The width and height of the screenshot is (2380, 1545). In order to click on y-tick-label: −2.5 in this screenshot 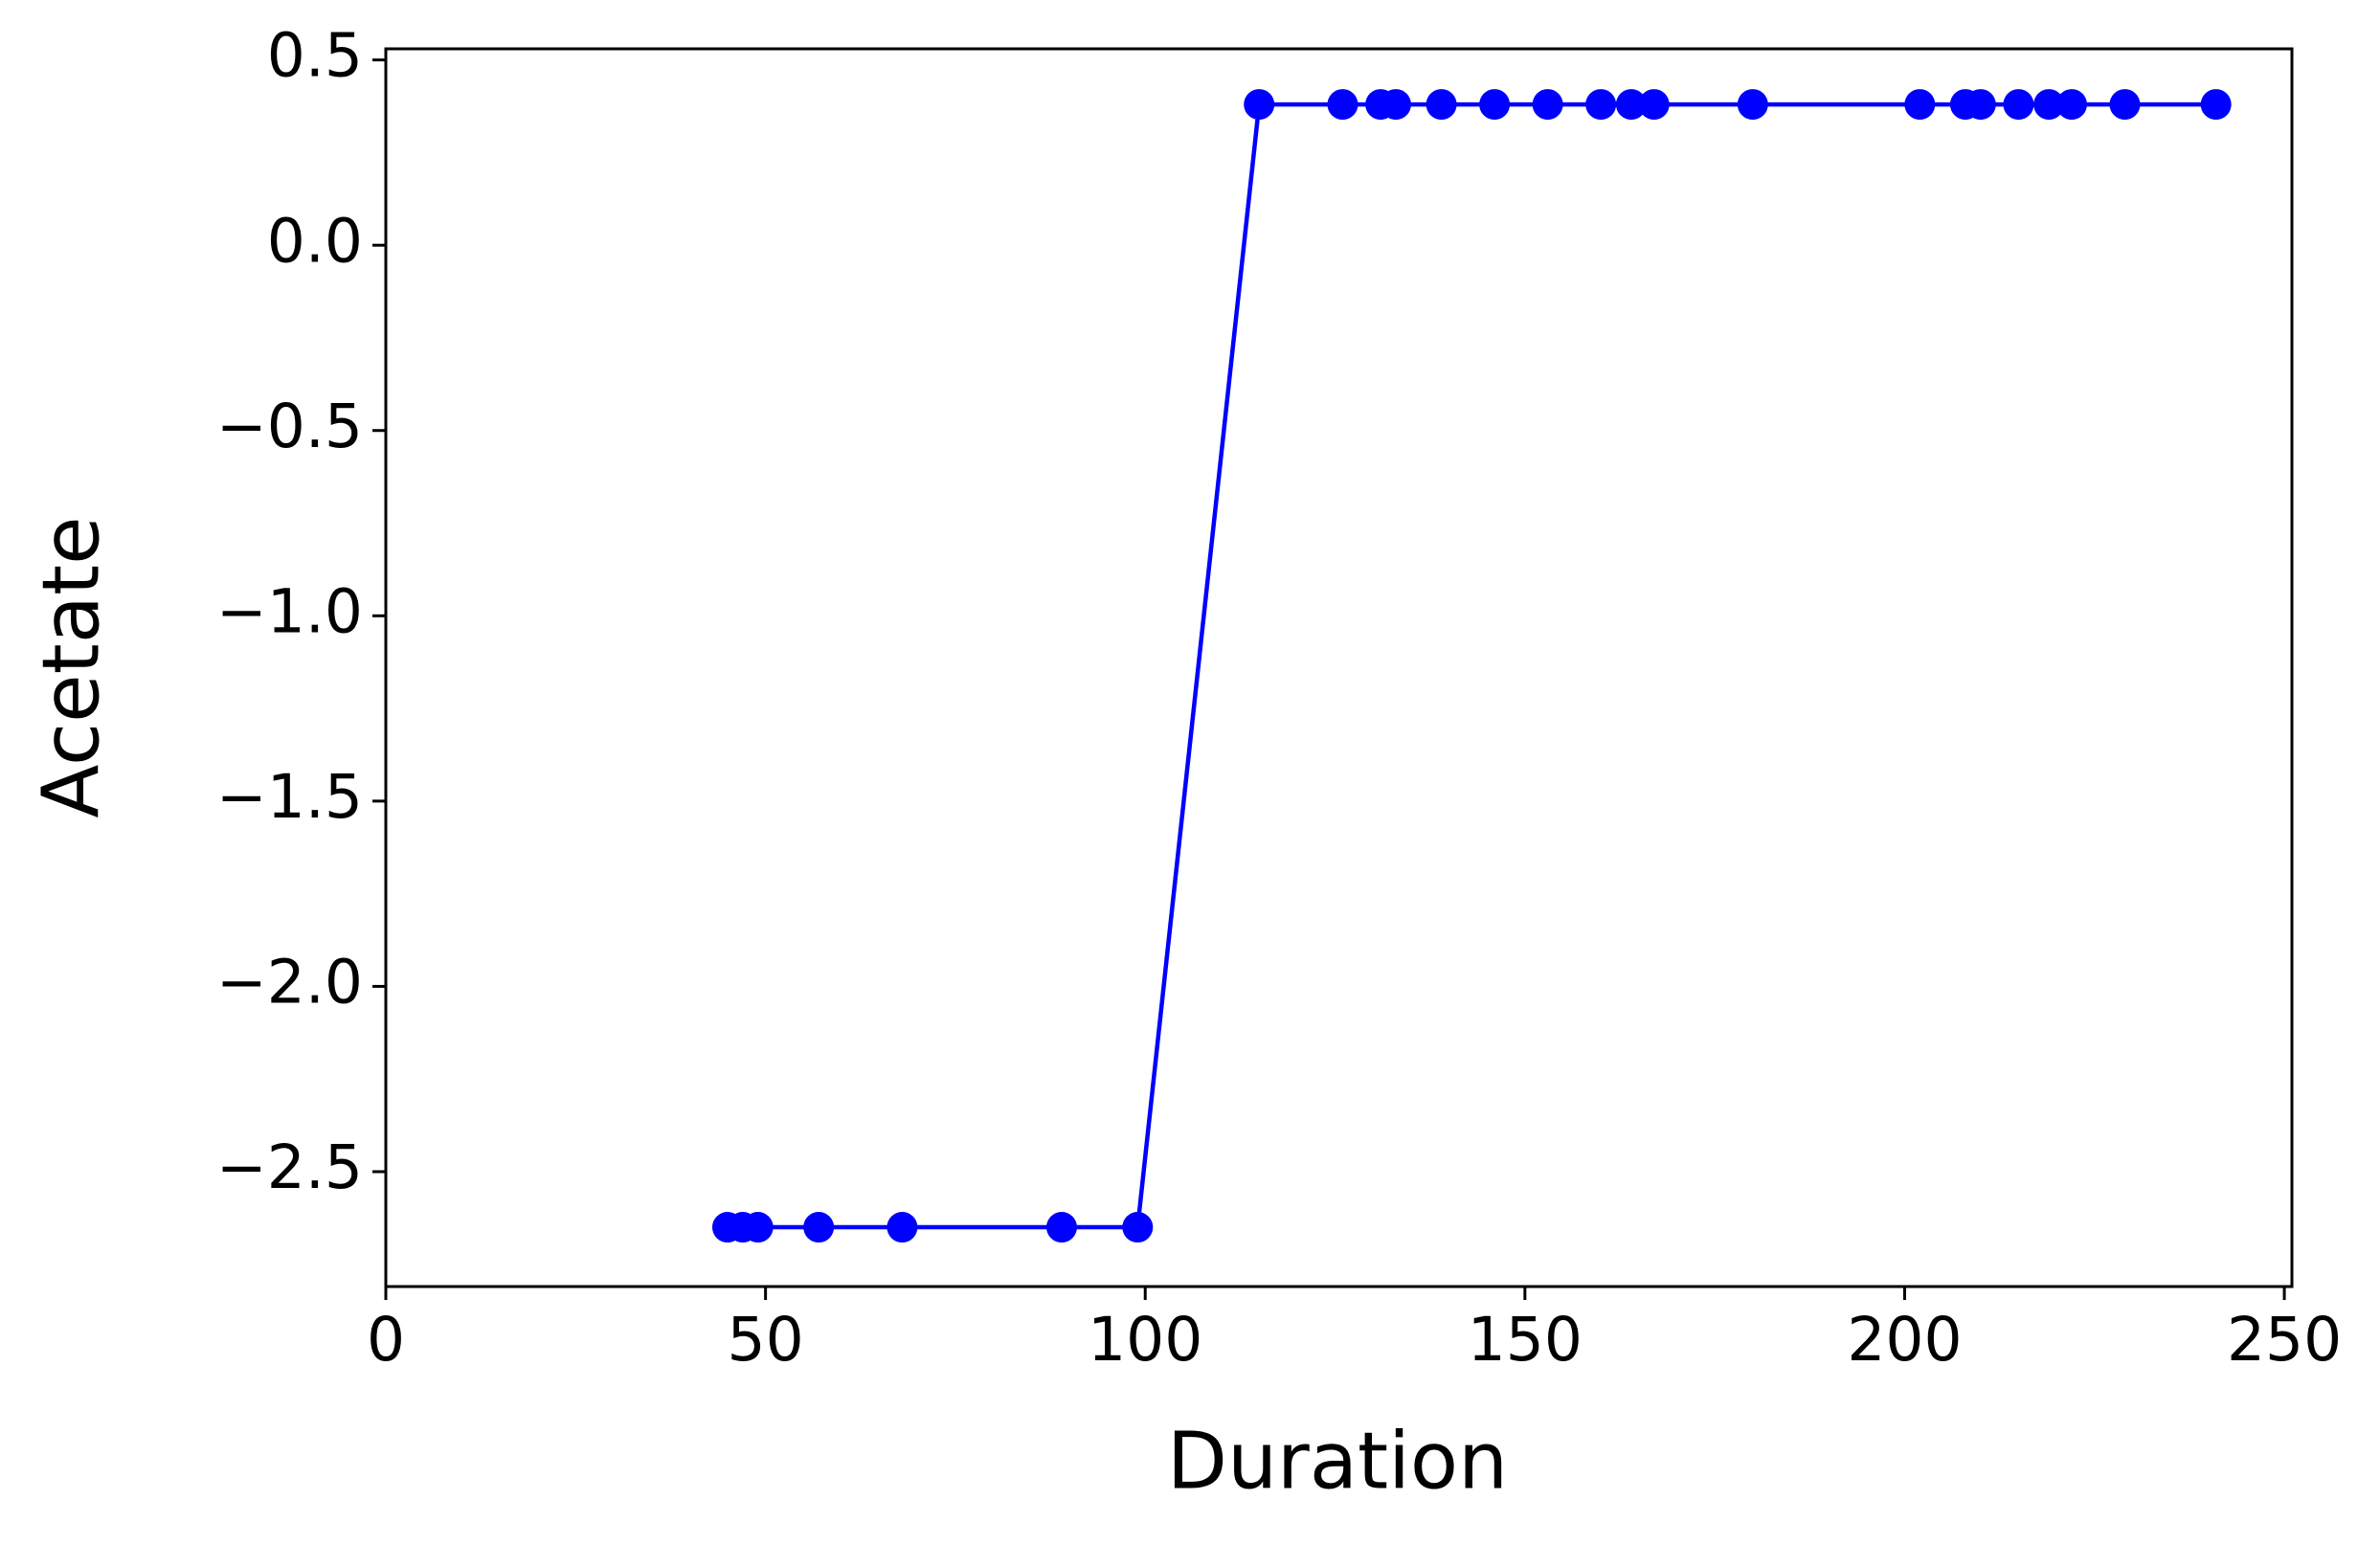, I will do `click(289, 1167)`.